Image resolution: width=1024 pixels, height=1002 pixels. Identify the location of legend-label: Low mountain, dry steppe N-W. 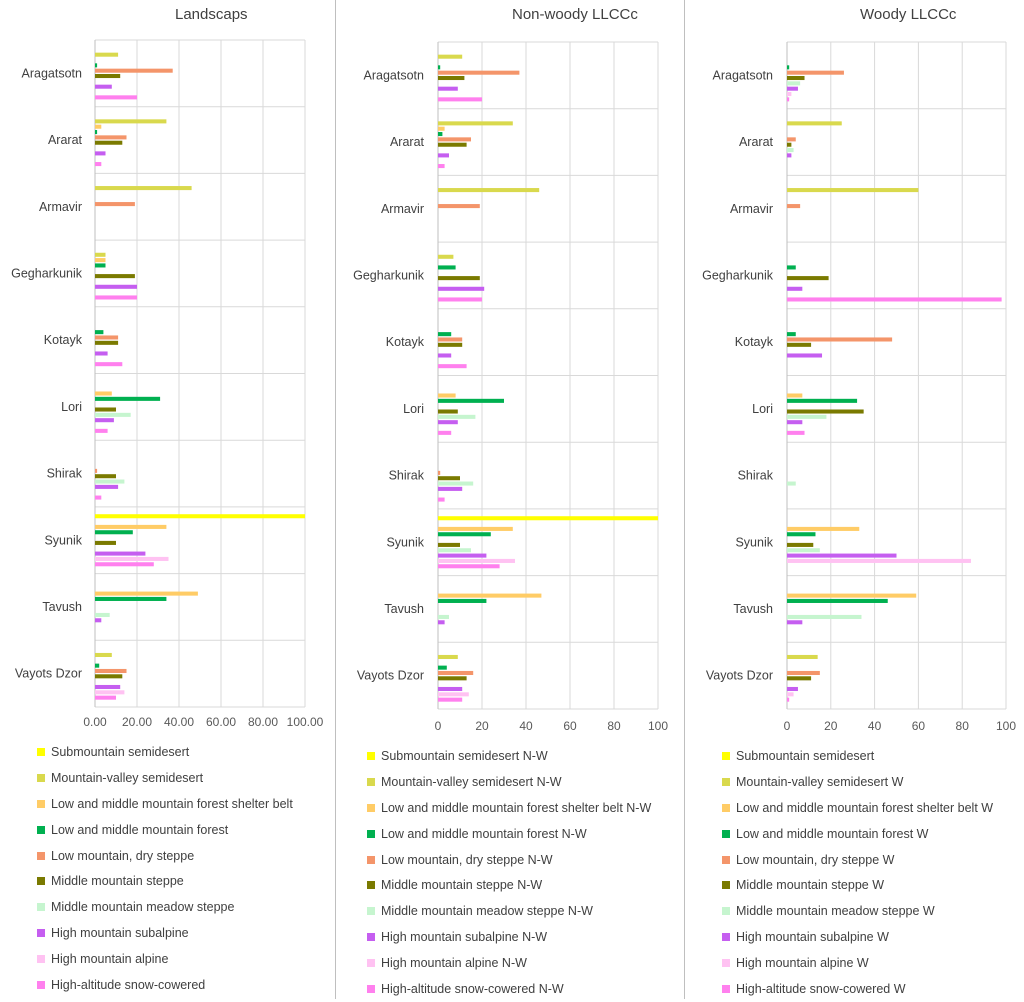
(467, 859).